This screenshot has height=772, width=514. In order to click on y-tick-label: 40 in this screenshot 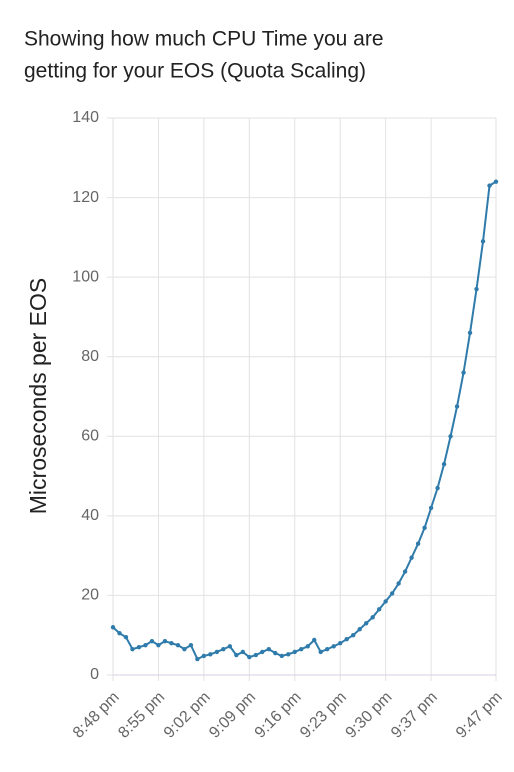, I will do `click(90, 515)`.